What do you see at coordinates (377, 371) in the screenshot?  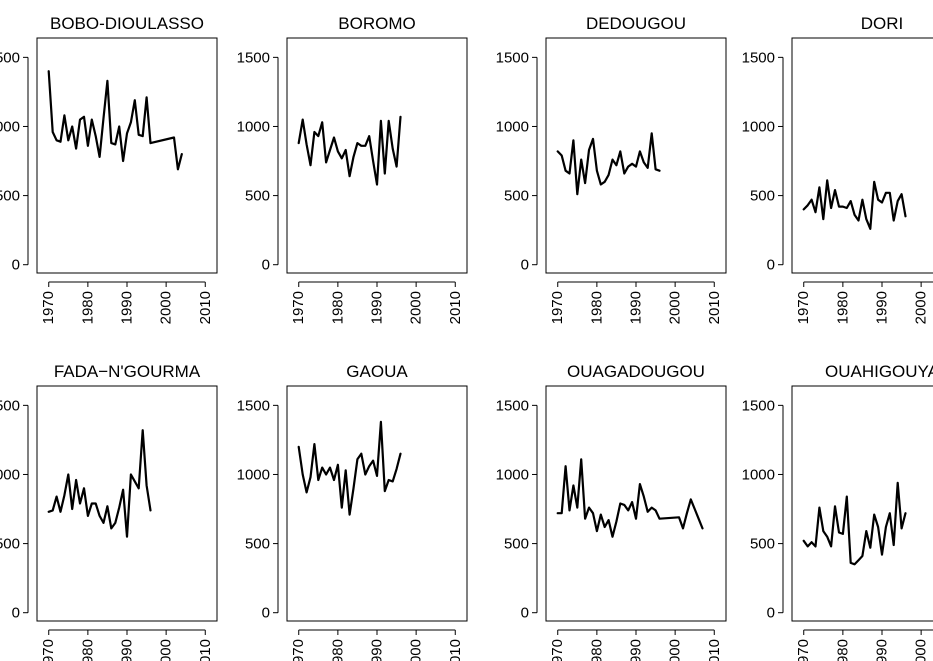 I see `panel-title: GAOUA` at bounding box center [377, 371].